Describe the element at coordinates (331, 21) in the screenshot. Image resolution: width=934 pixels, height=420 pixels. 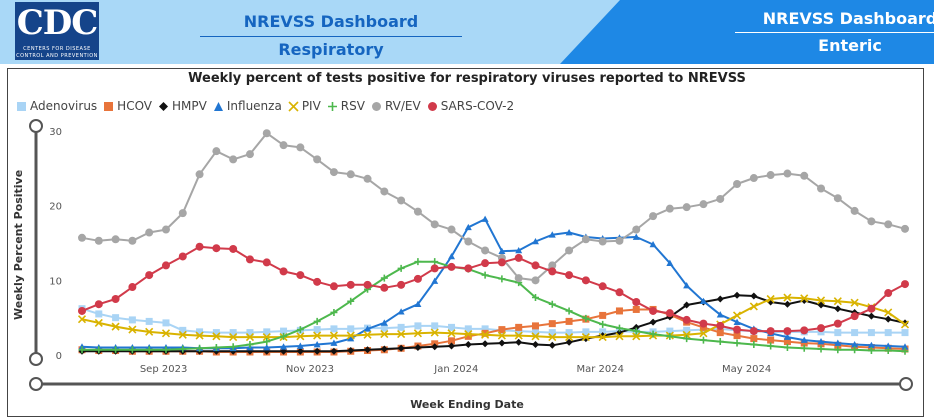
I see `tab-respiratory-line1: NREVSS Dashboard` at that location.